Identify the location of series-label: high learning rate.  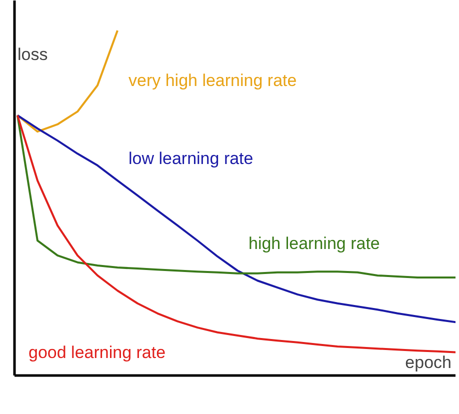
(314, 243).